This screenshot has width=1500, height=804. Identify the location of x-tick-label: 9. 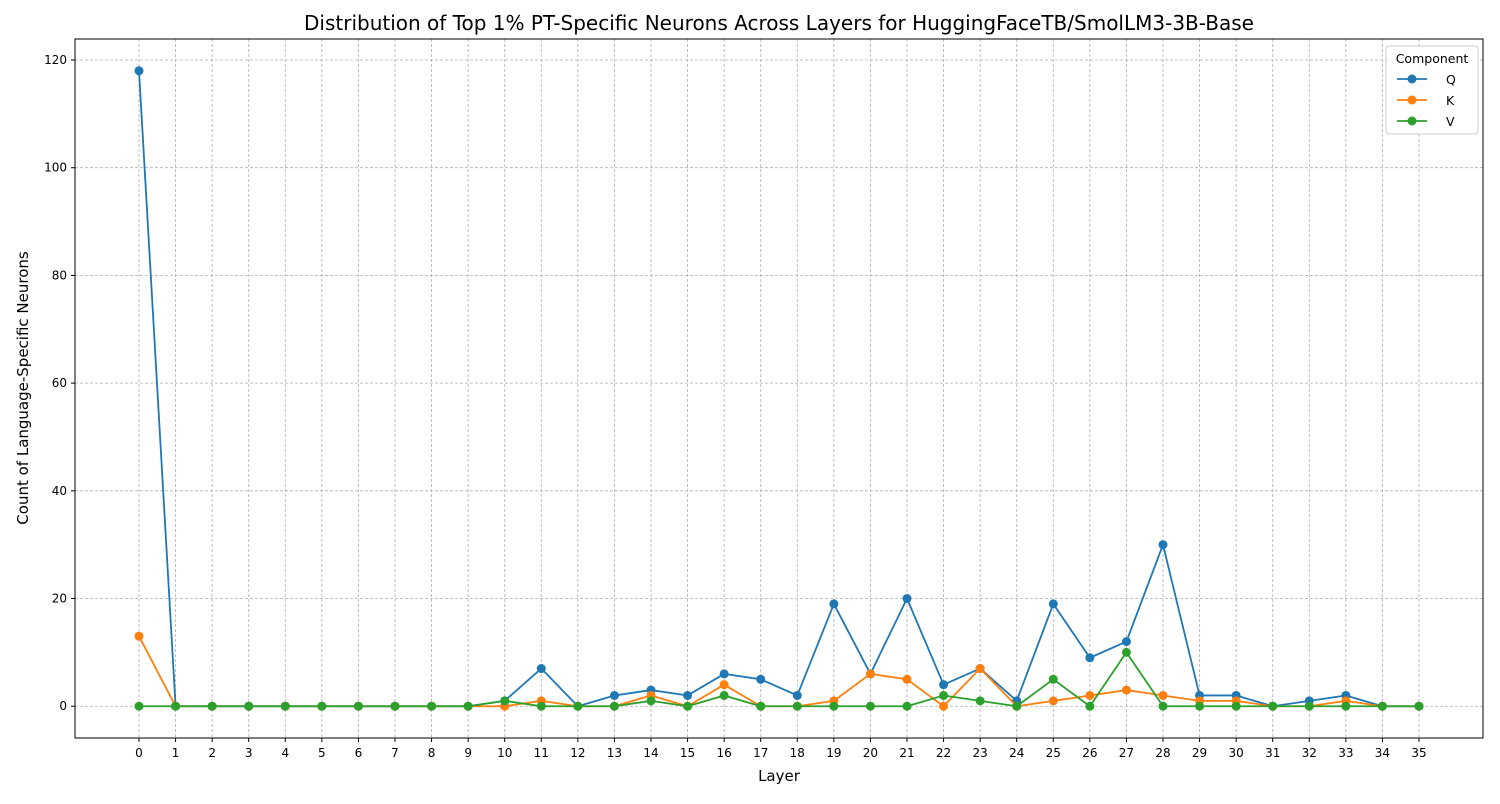
(468, 753).